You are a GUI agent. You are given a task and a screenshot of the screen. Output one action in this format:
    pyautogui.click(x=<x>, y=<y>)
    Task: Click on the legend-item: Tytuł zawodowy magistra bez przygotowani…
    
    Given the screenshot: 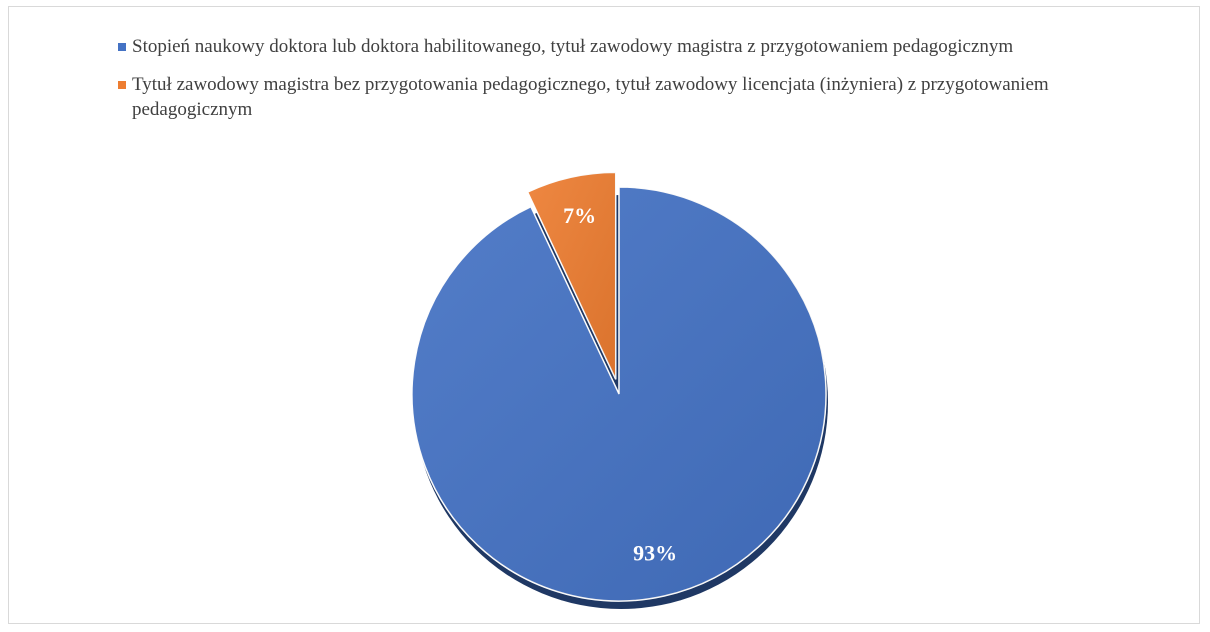 What is the action you would take?
    pyautogui.click(x=606, y=97)
    